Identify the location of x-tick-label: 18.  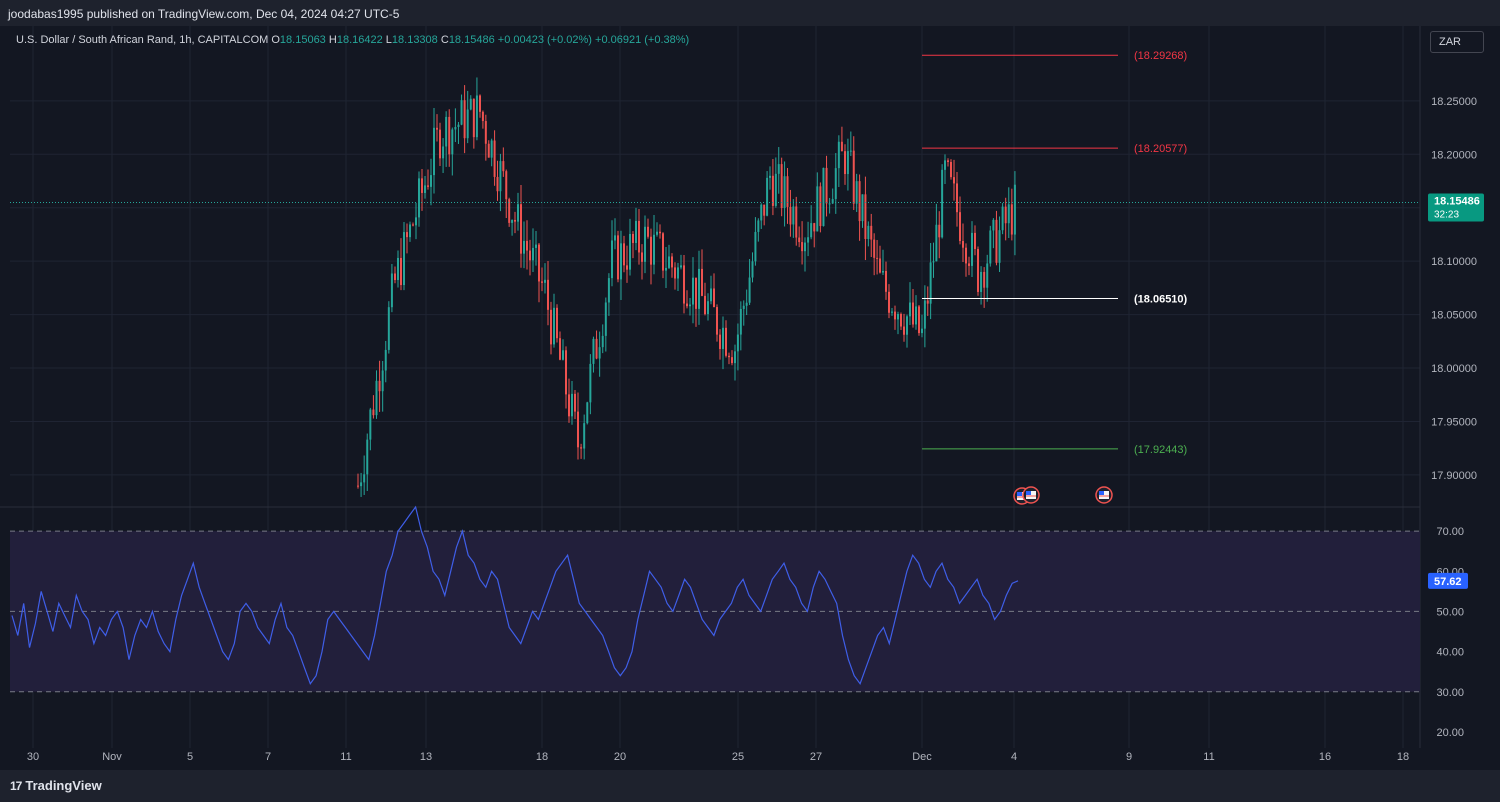
(542, 757).